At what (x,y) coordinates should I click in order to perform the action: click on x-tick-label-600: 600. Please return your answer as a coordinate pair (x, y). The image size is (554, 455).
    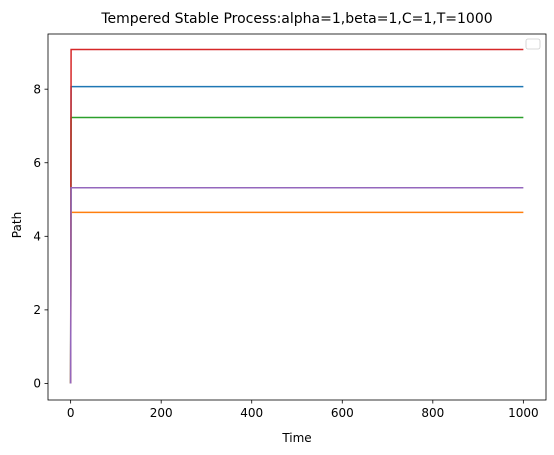
    Looking at the image, I should click on (342, 413).